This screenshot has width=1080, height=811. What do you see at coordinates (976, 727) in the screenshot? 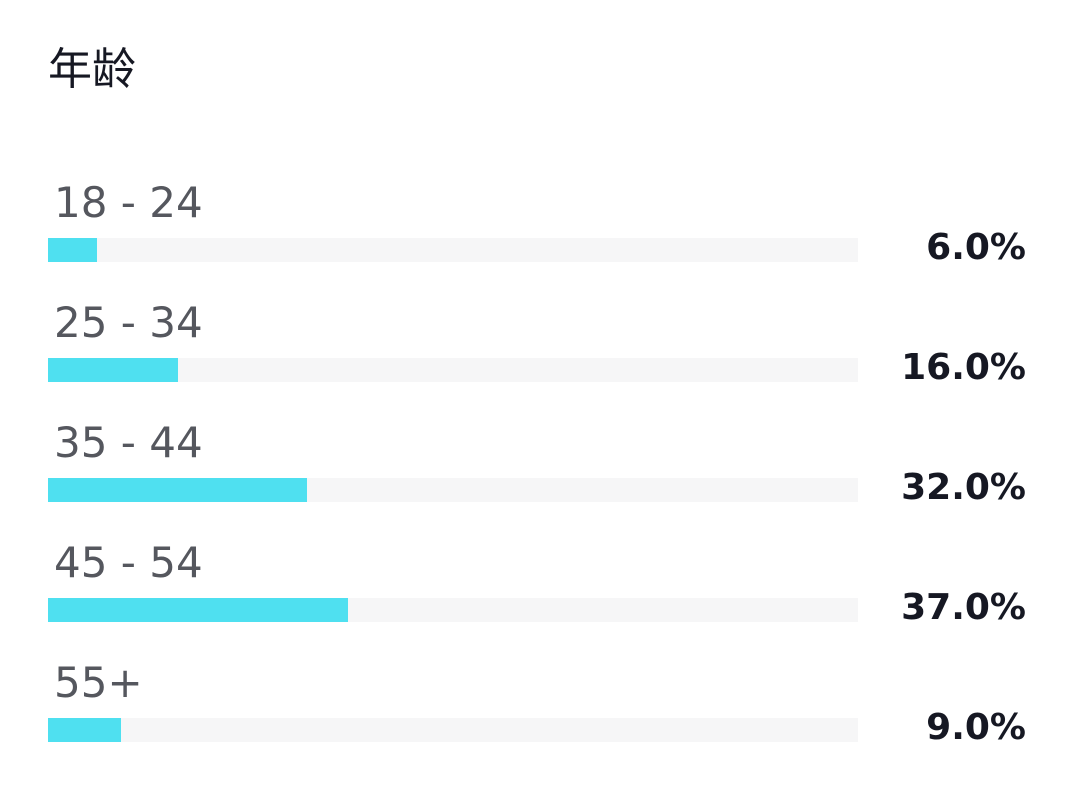
I see `value-label: 9.0%` at bounding box center [976, 727].